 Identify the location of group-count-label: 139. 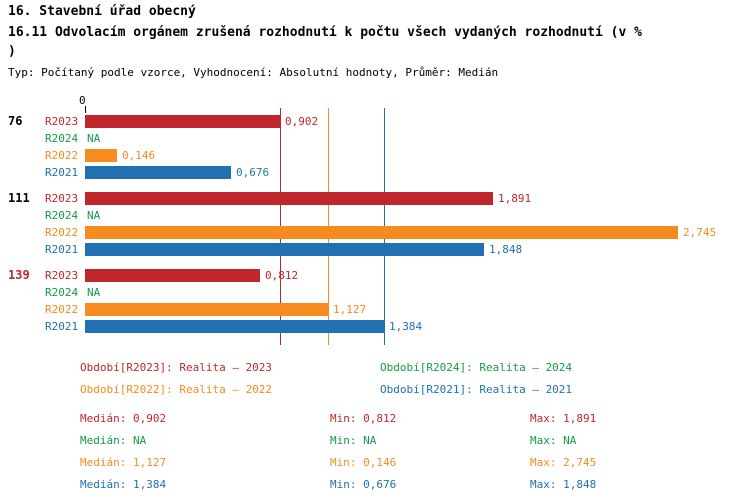
(19, 275).